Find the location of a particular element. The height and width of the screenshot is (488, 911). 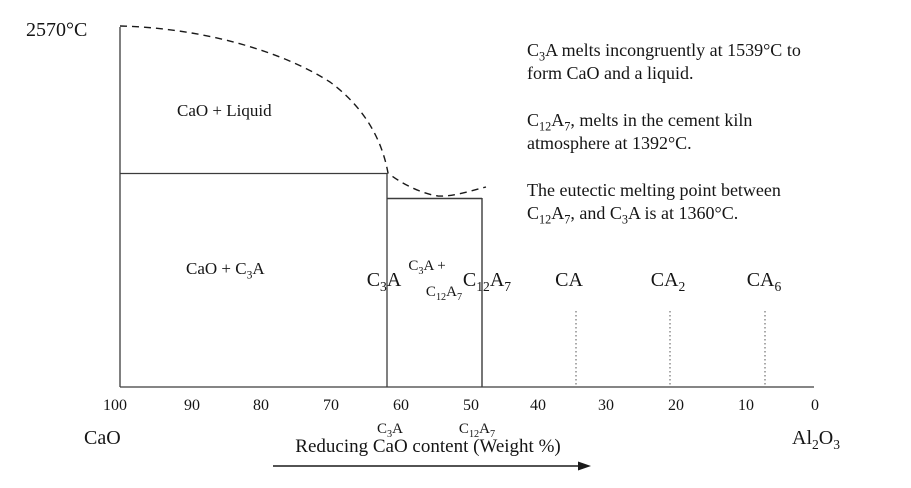

x-axis-c12a7-marker: C12A7 is located at coordinates (477, 430).